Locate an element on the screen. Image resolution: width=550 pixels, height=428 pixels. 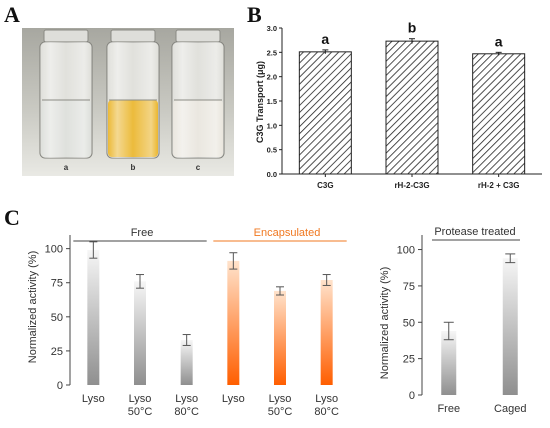
activity-y-tick-label: 100 is located at coordinates (54, 250).